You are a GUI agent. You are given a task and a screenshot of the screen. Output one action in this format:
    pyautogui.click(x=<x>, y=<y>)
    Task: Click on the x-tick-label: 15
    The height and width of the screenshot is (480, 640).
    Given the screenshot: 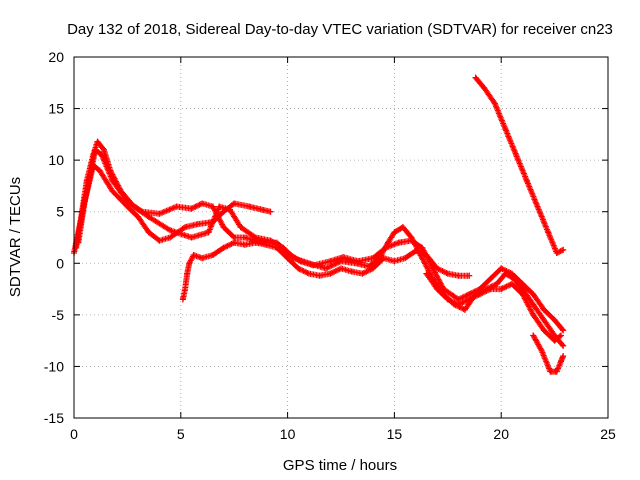 What is the action you would take?
    pyautogui.click(x=395, y=434)
    